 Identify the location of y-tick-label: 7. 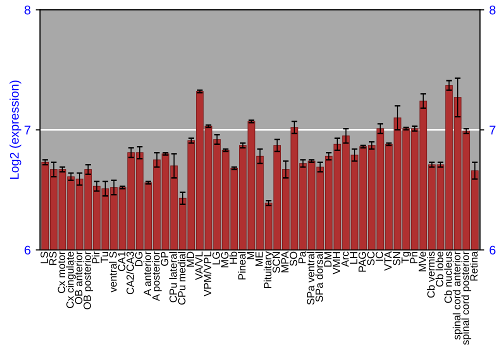
(27, 130).